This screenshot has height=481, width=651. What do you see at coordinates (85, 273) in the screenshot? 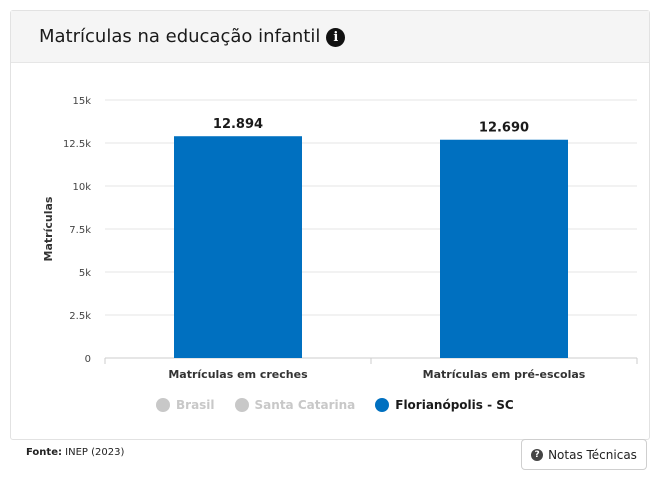
I see `y-tick-label: 5k` at bounding box center [85, 273].